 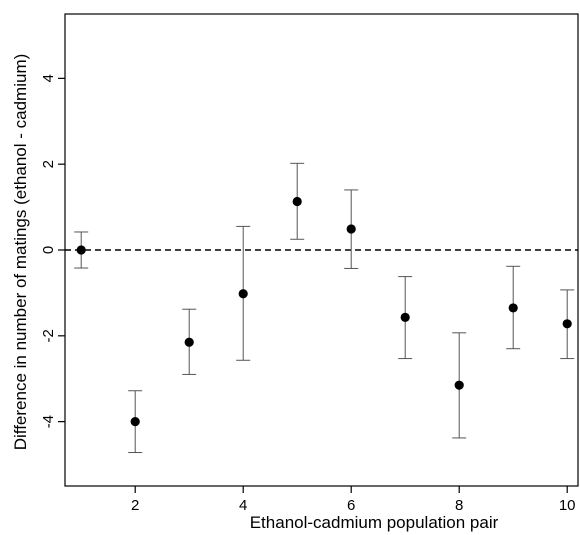 What do you see at coordinates (48, 164) in the screenshot?
I see `y-tick-label: 2` at bounding box center [48, 164].